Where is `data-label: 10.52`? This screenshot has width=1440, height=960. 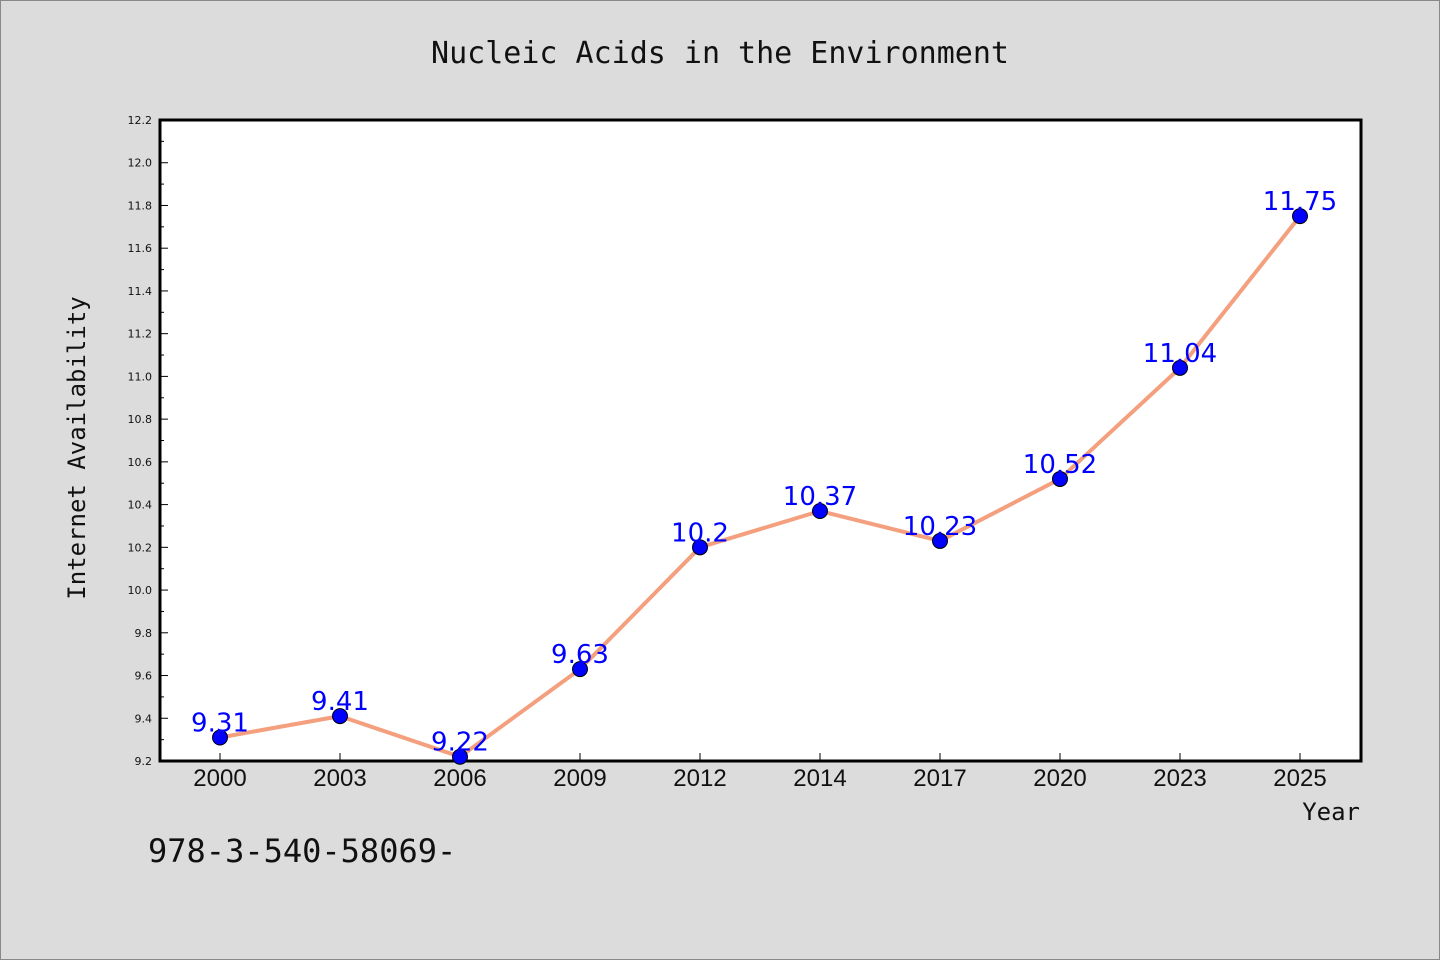 data-label: 10.52 is located at coordinates (1060, 465).